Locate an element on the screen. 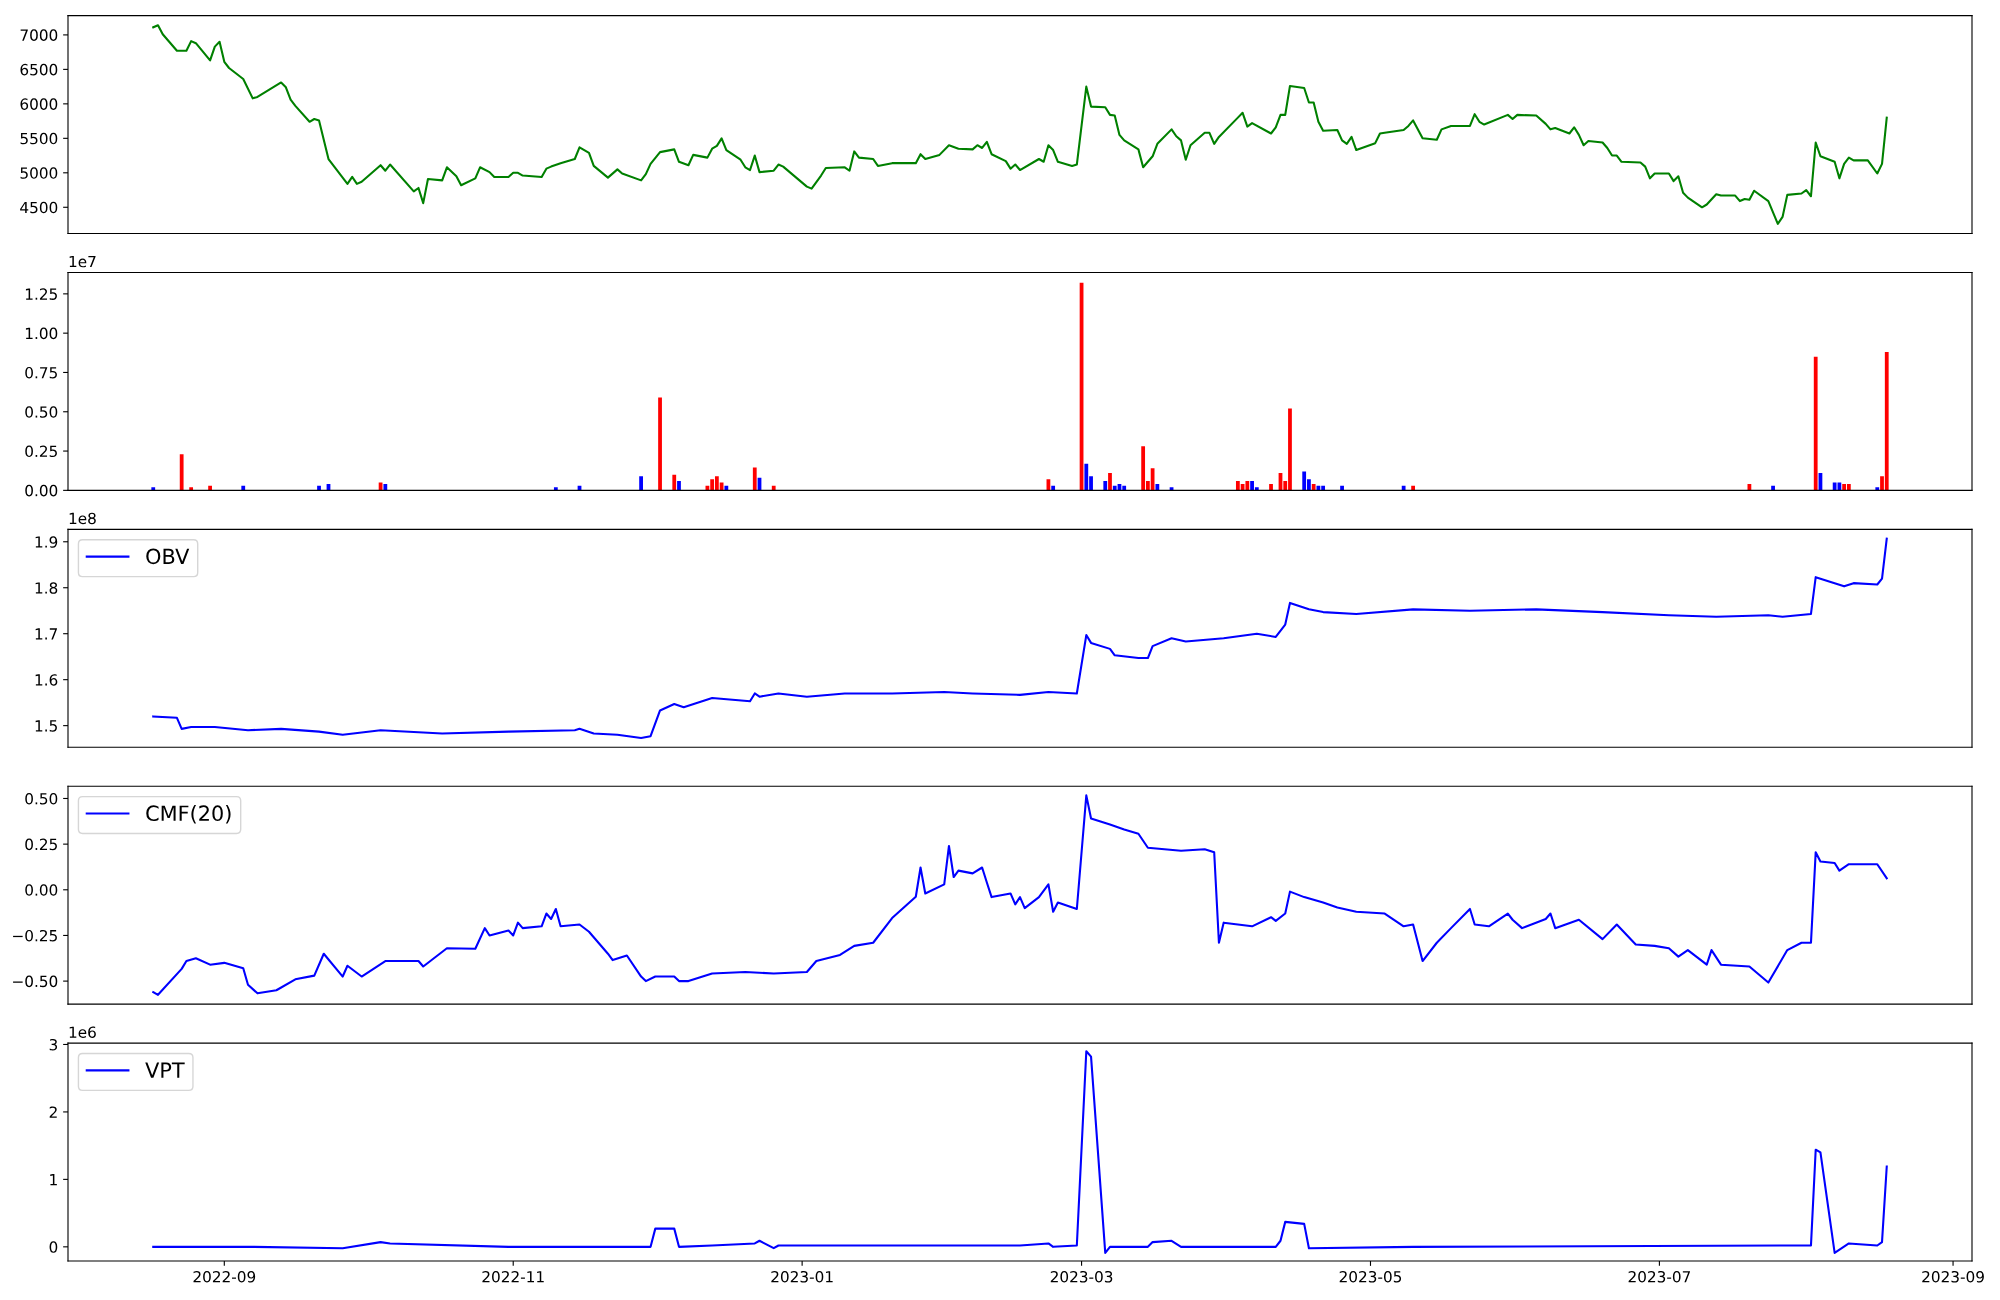 This screenshot has height=1300, width=2000. x-tick-label: 2023-05 is located at coordinates (1370, 1276).